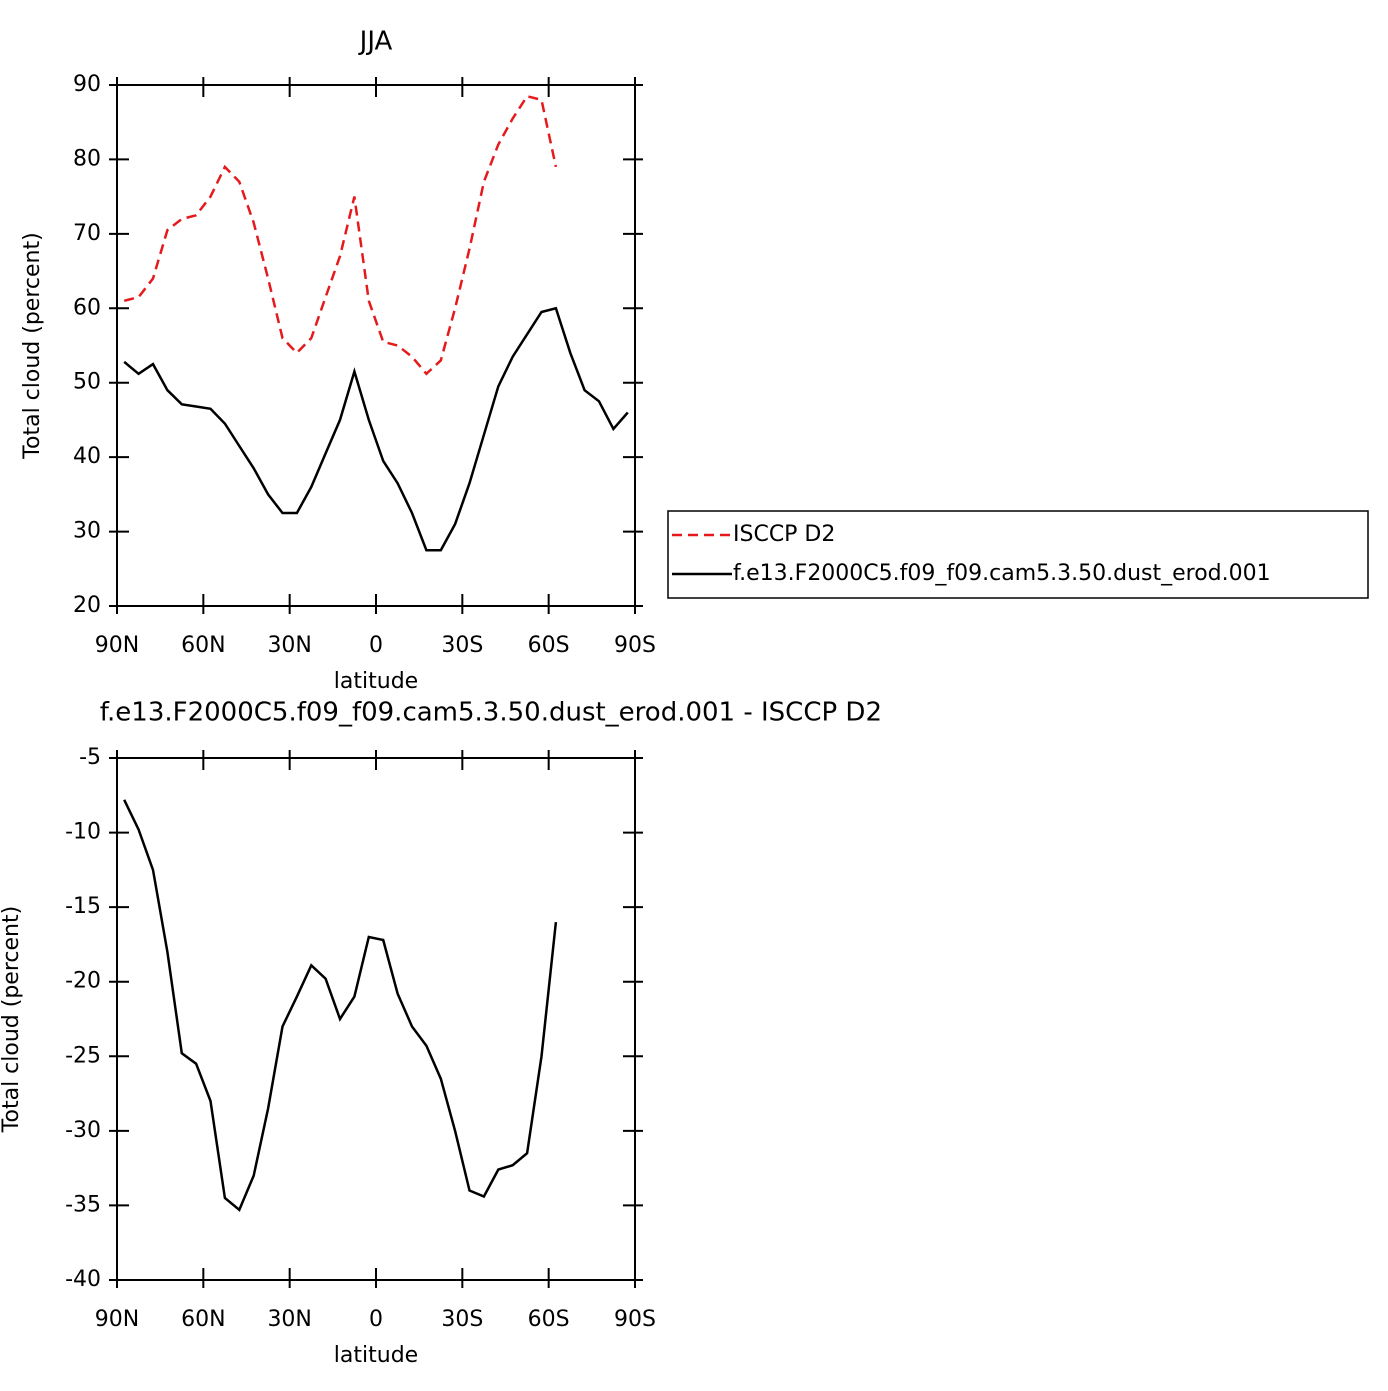 The image size is (1388, 1391). I want to click on y-tick-label: -30, so click(83, 1130).